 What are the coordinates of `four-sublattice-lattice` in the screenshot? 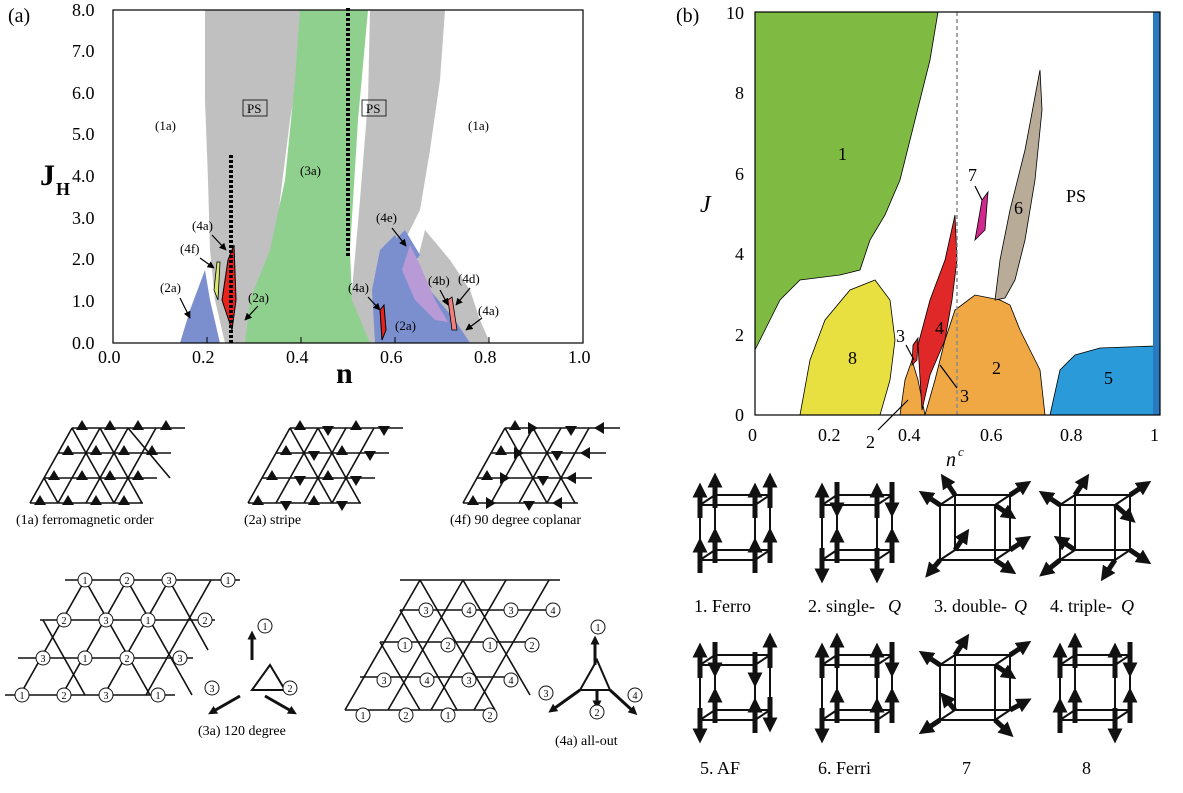 It's located at (452, 645).